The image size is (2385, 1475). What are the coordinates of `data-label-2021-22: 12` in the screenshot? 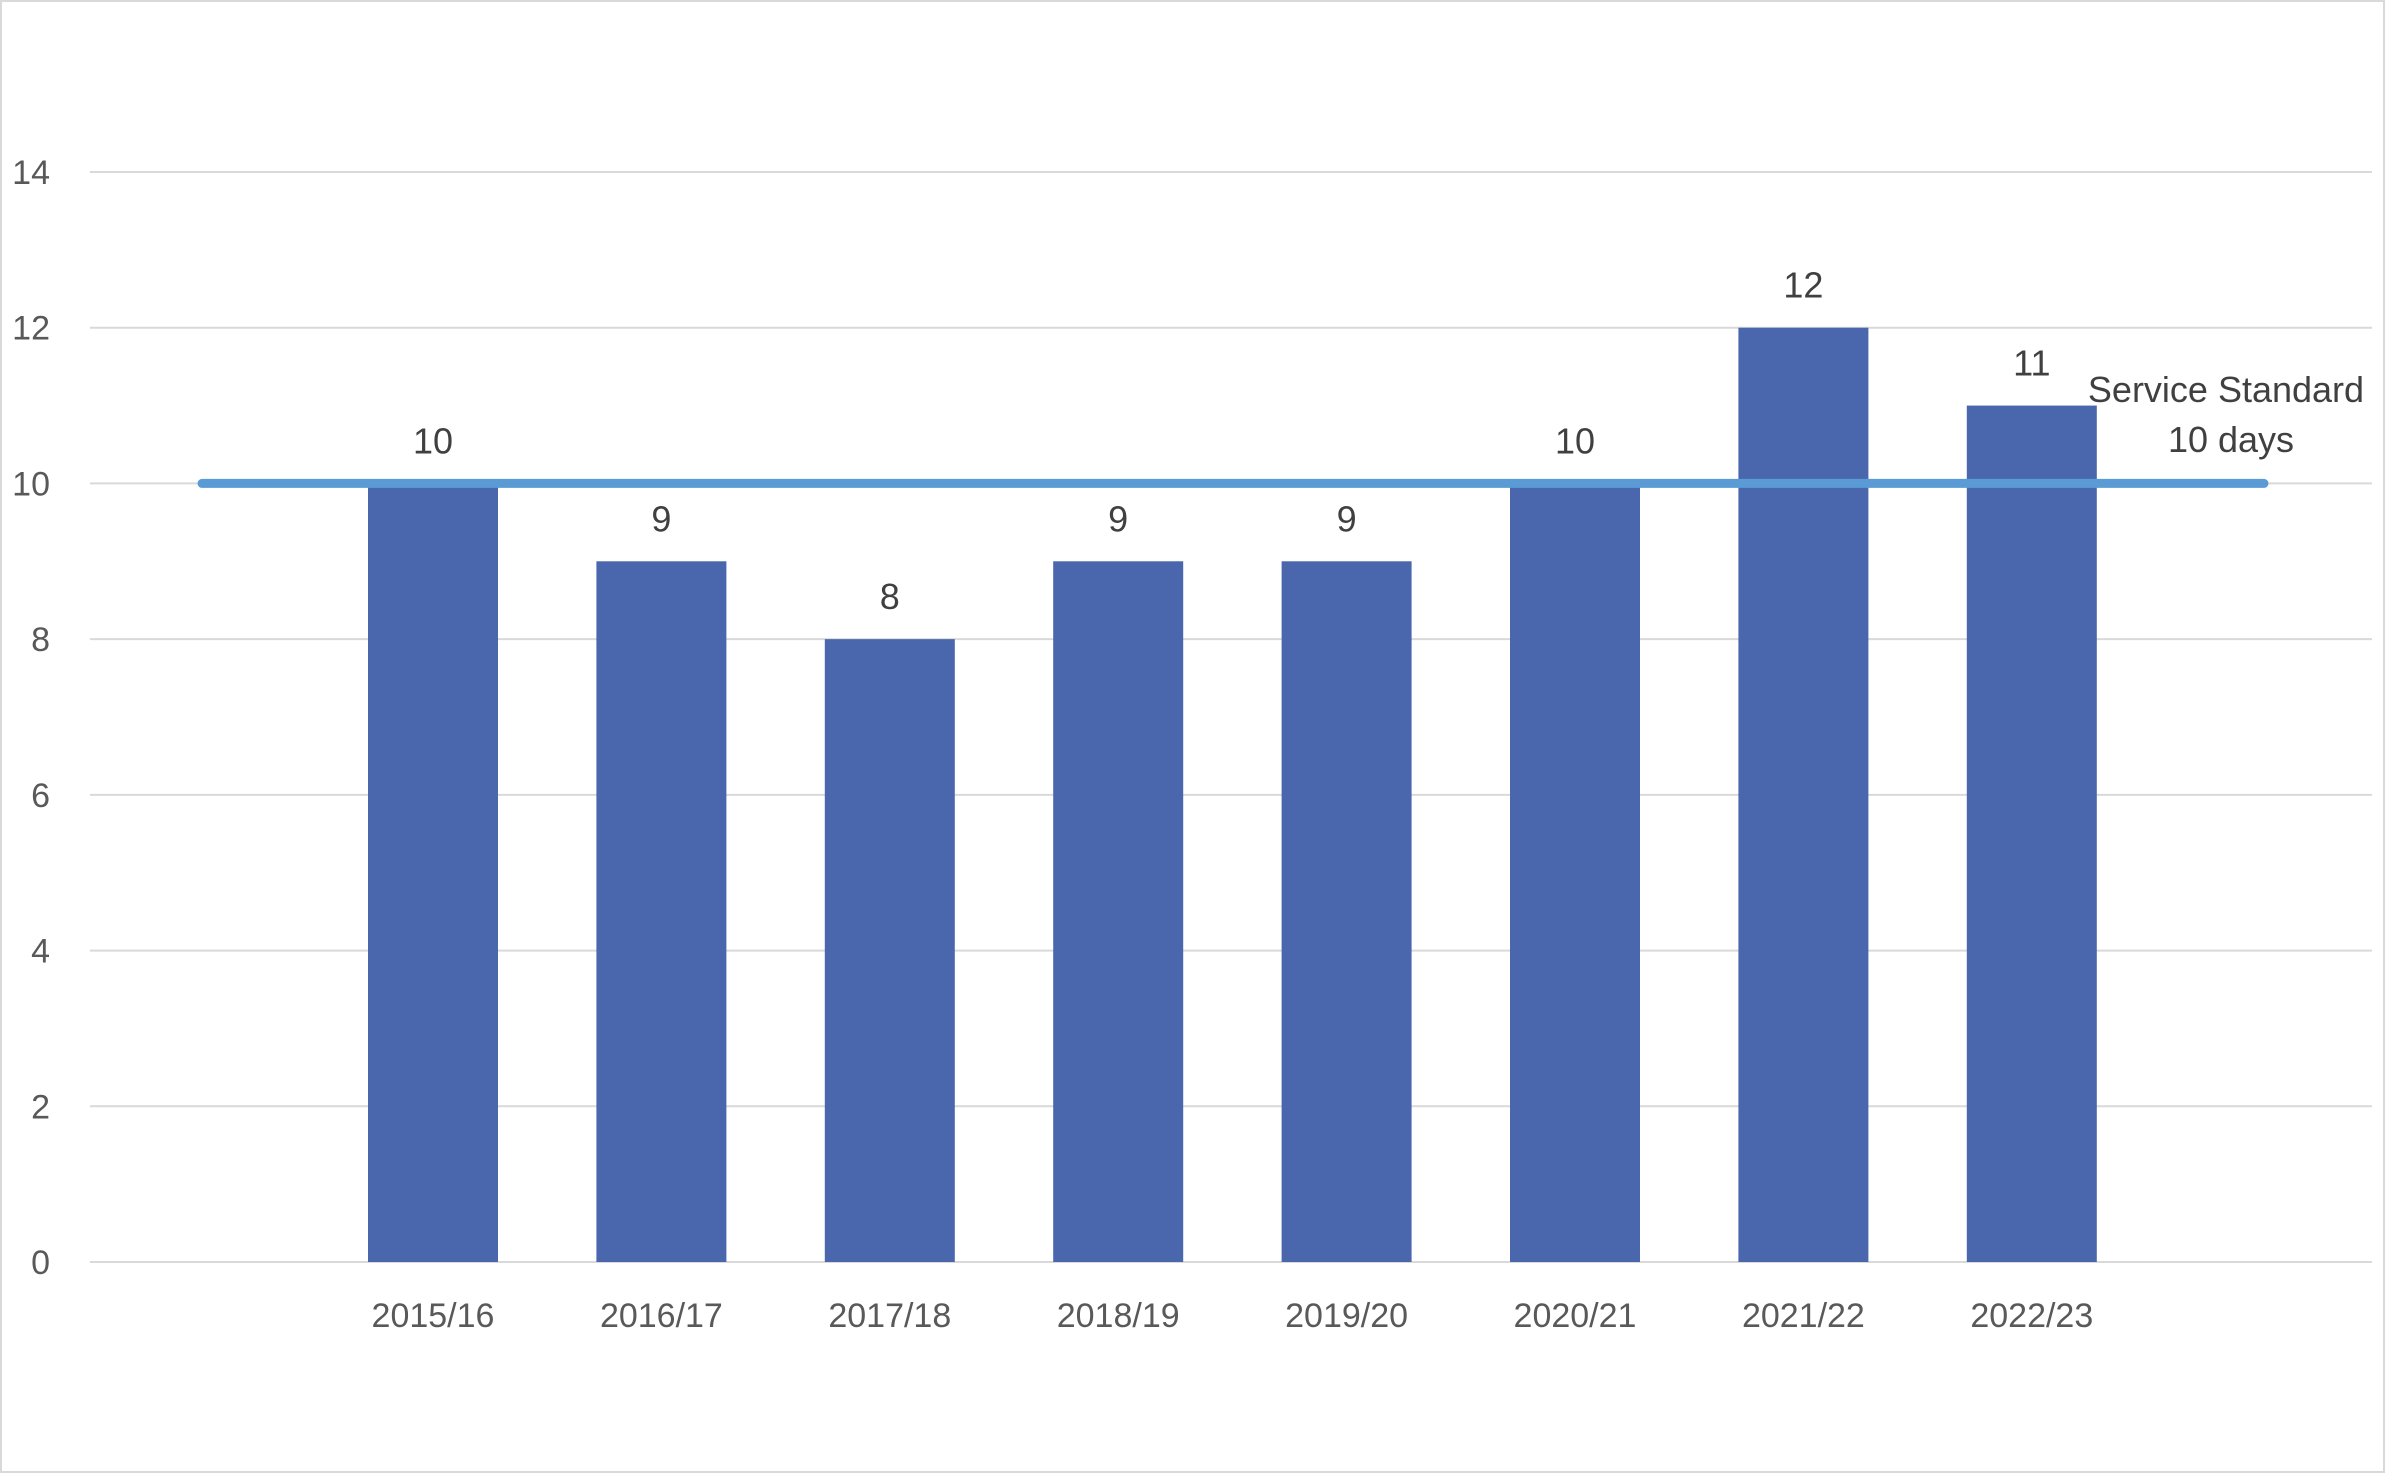 It's located at (1803, 285).